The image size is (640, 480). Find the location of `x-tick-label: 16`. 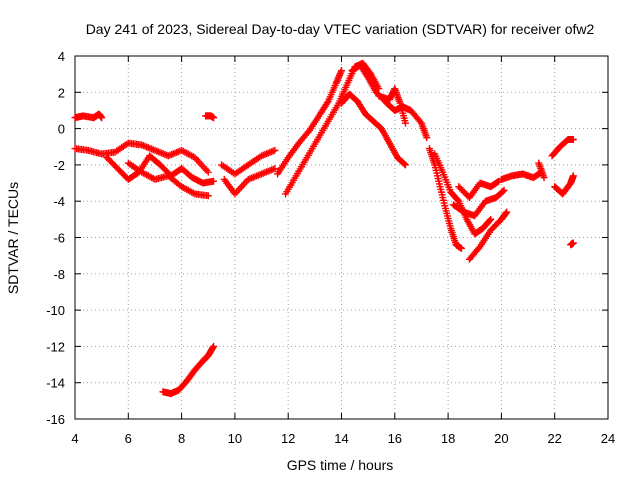

x-tick-label: 16 is located at coordinates (395, 438).